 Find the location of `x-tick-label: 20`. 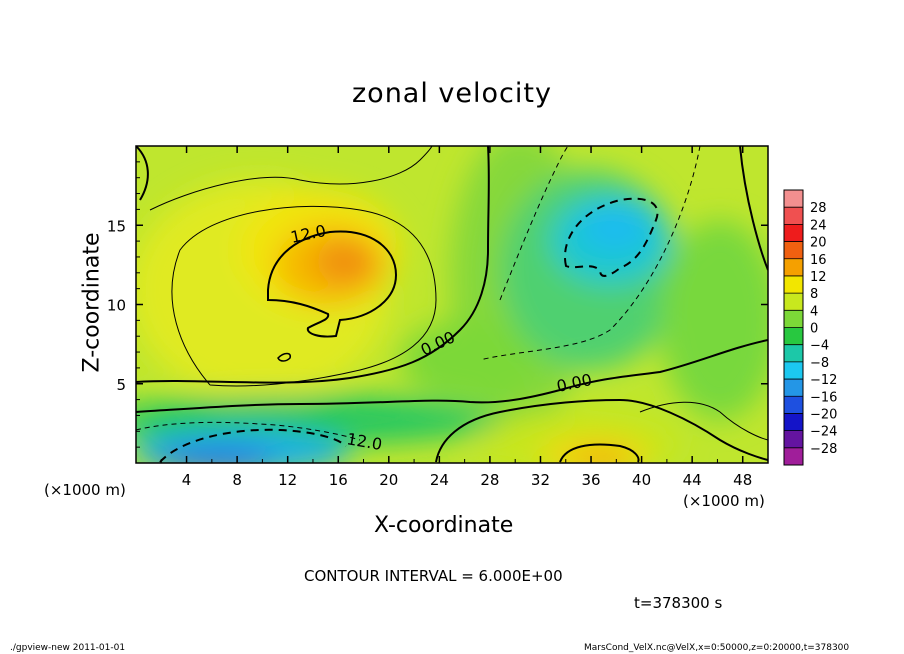

x-tick-label: 20 is located at coordinates (388, 480).